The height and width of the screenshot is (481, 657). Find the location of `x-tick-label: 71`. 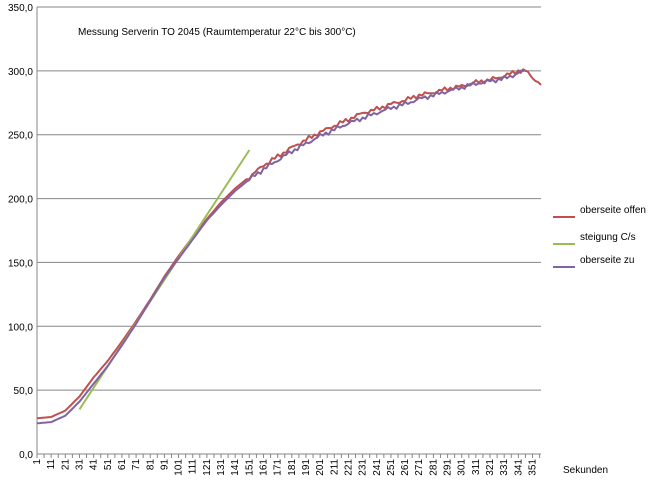

x-tick-label: 71 is located at coordinates (136, 465).